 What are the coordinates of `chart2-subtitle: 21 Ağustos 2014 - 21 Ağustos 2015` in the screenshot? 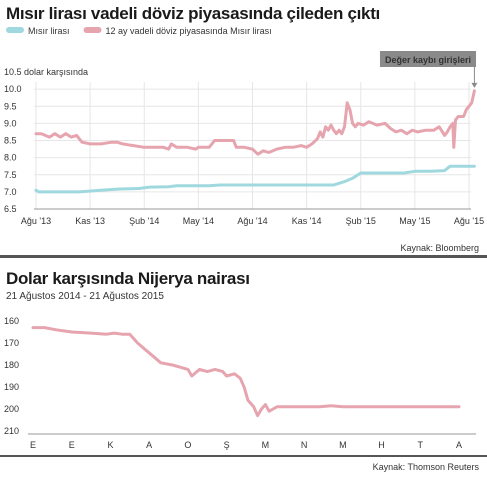 It's located at (85, 296).